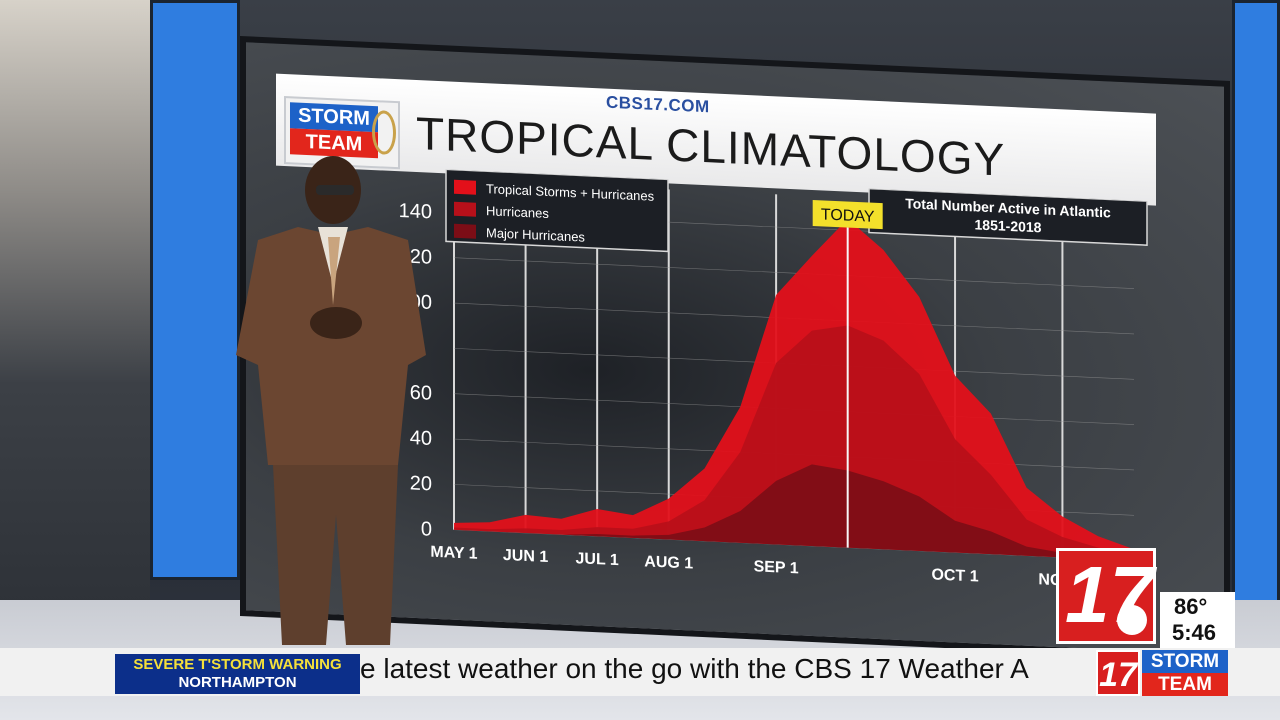 The height and width of the screenshot is (720, 1280). I want to click on studio-blue-wall-right, so click(1256, 320).